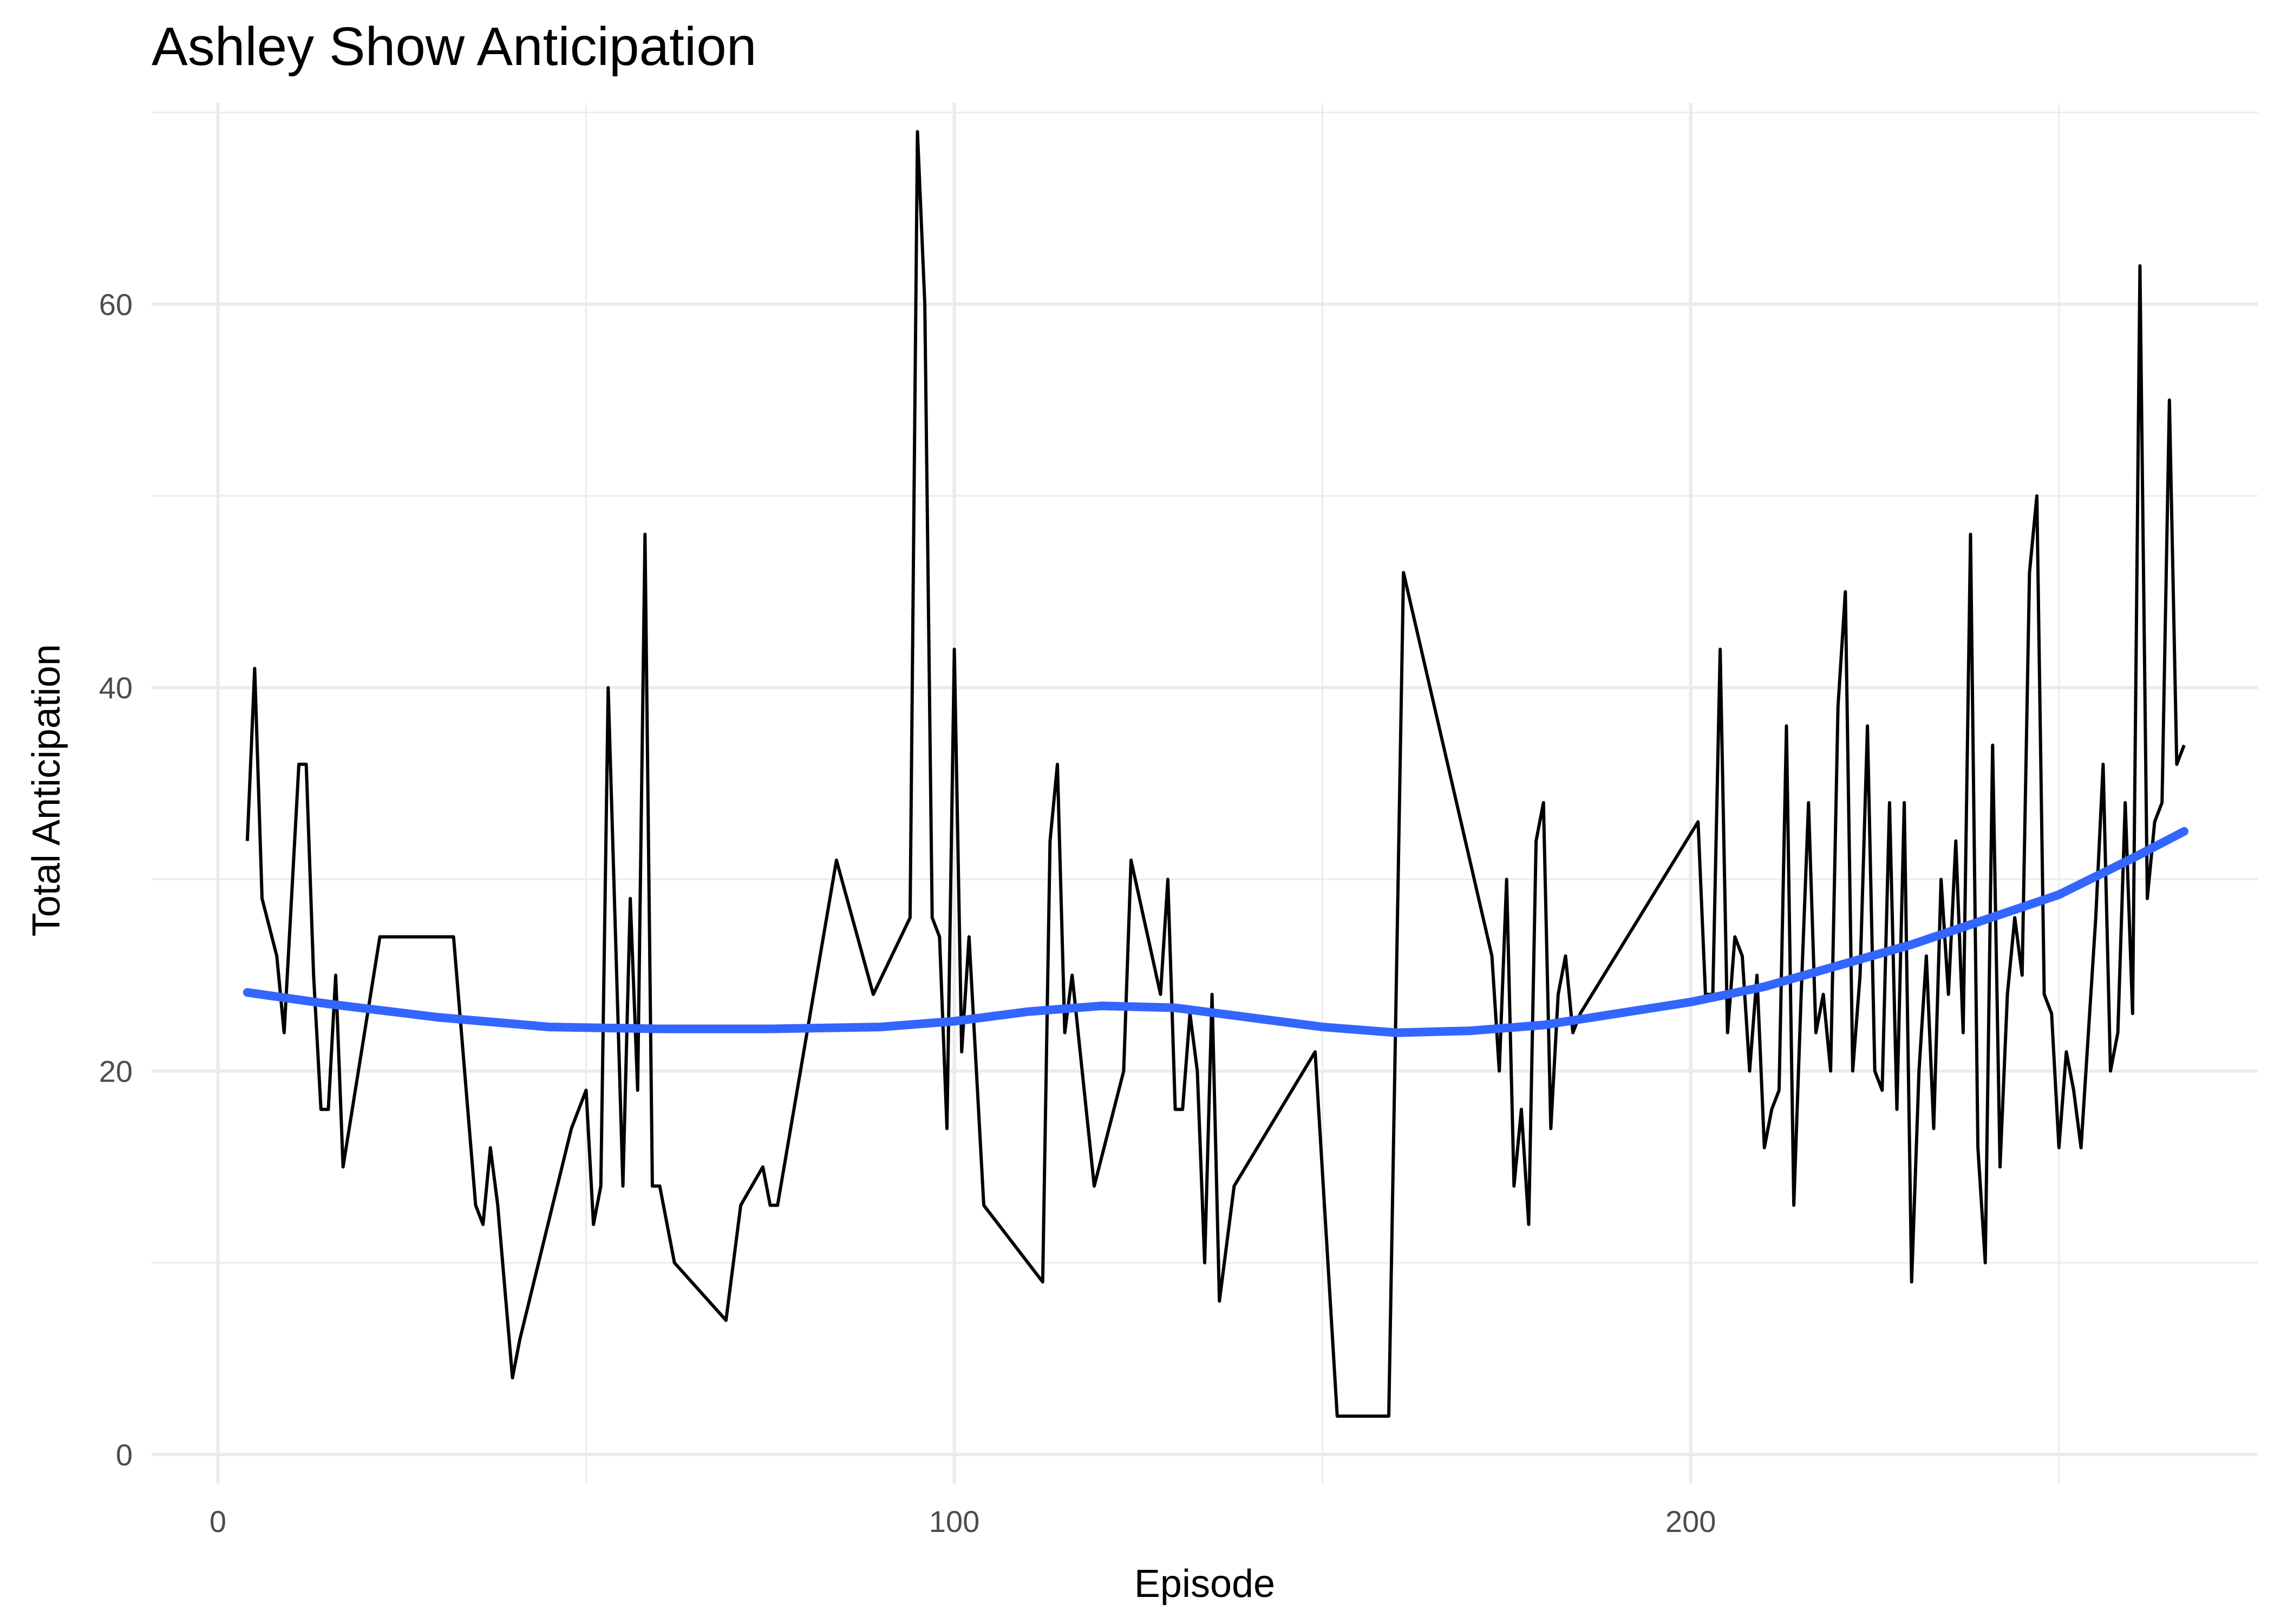  I want to click on smoothed-trend-line, so click(1216, 932).